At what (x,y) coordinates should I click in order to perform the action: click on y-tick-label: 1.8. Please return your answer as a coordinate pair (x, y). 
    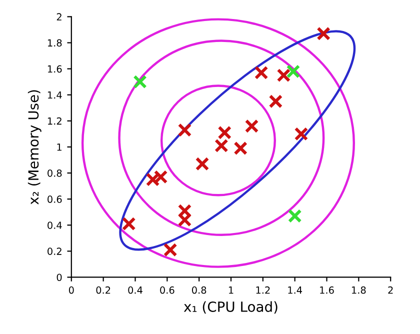
    Looking at the image, I should click on (55, 43).